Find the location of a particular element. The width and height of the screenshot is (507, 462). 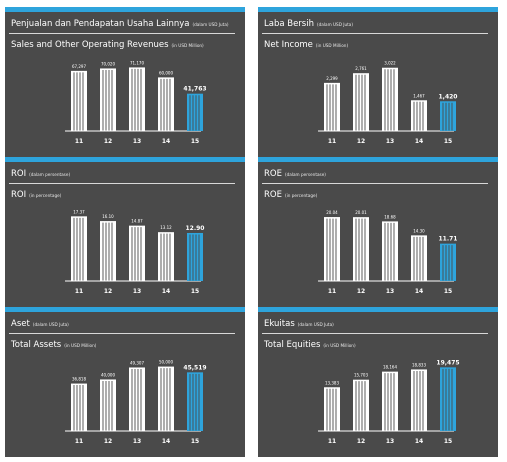

data-label: 18,164 is located at coordinates (390, 367).